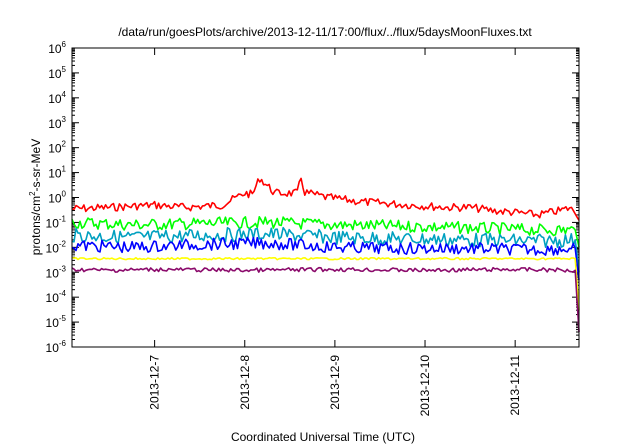 This screenshot has width=640, height=448. I want to click on y-tick-label: 10², so click(57, 148).